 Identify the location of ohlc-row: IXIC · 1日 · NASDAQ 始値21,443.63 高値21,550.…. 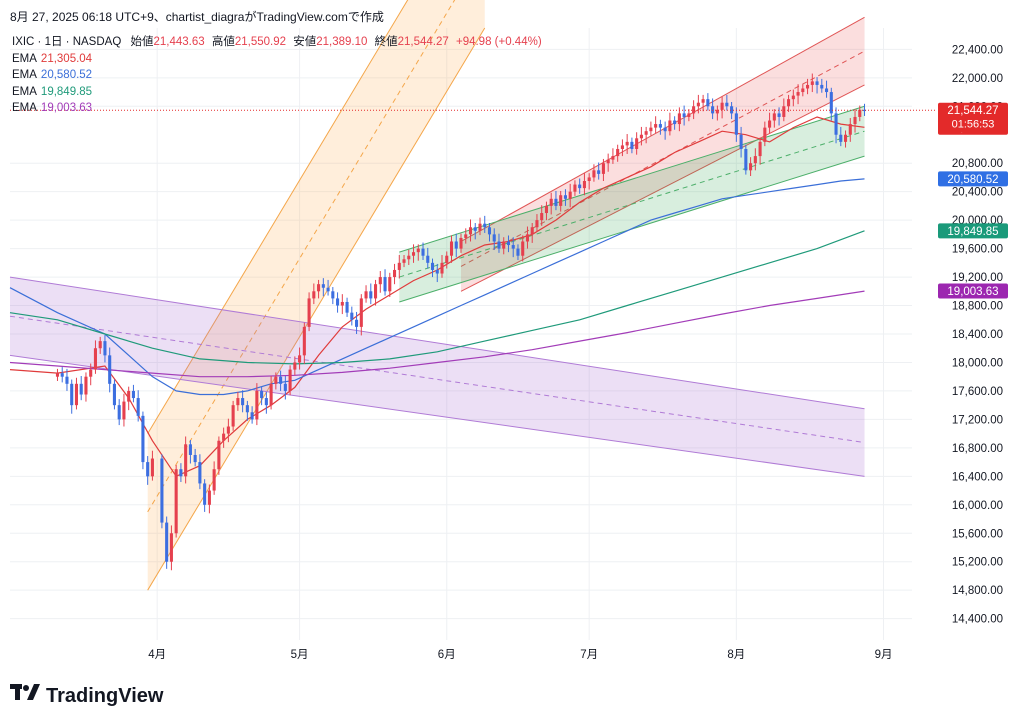
(277, 42).